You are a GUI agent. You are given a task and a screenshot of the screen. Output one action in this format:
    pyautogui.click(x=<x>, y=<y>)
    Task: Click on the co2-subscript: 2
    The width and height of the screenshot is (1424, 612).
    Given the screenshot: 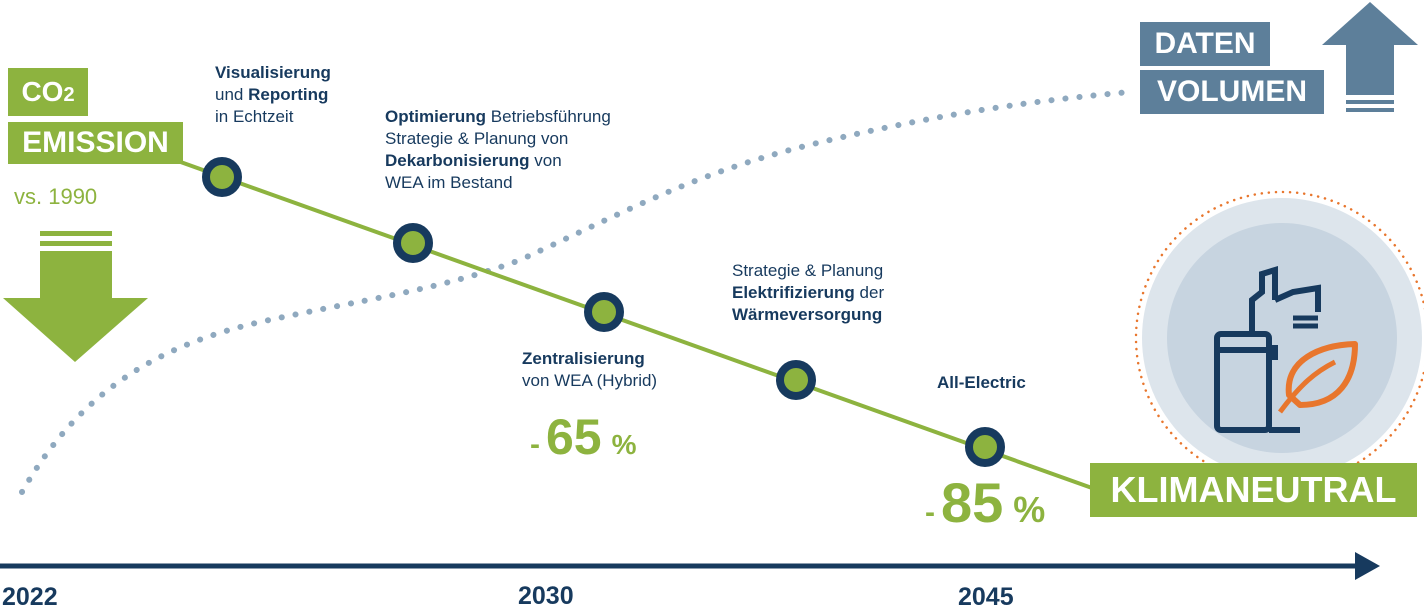 What is the action you would take?
    pyautogui.click(x=69, y=95)
    